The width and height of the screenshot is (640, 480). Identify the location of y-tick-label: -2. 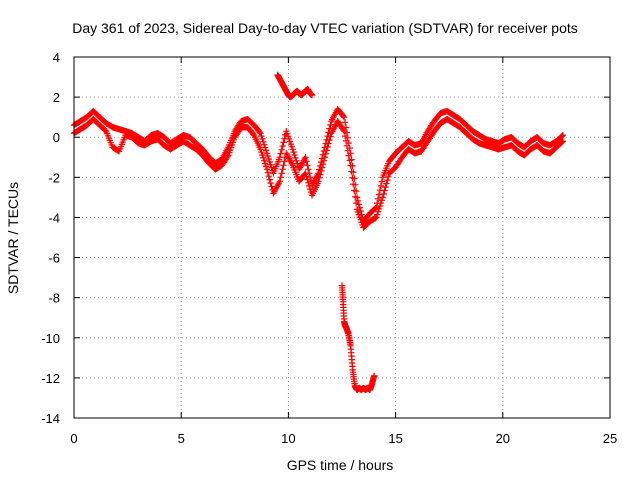
(54, 177).